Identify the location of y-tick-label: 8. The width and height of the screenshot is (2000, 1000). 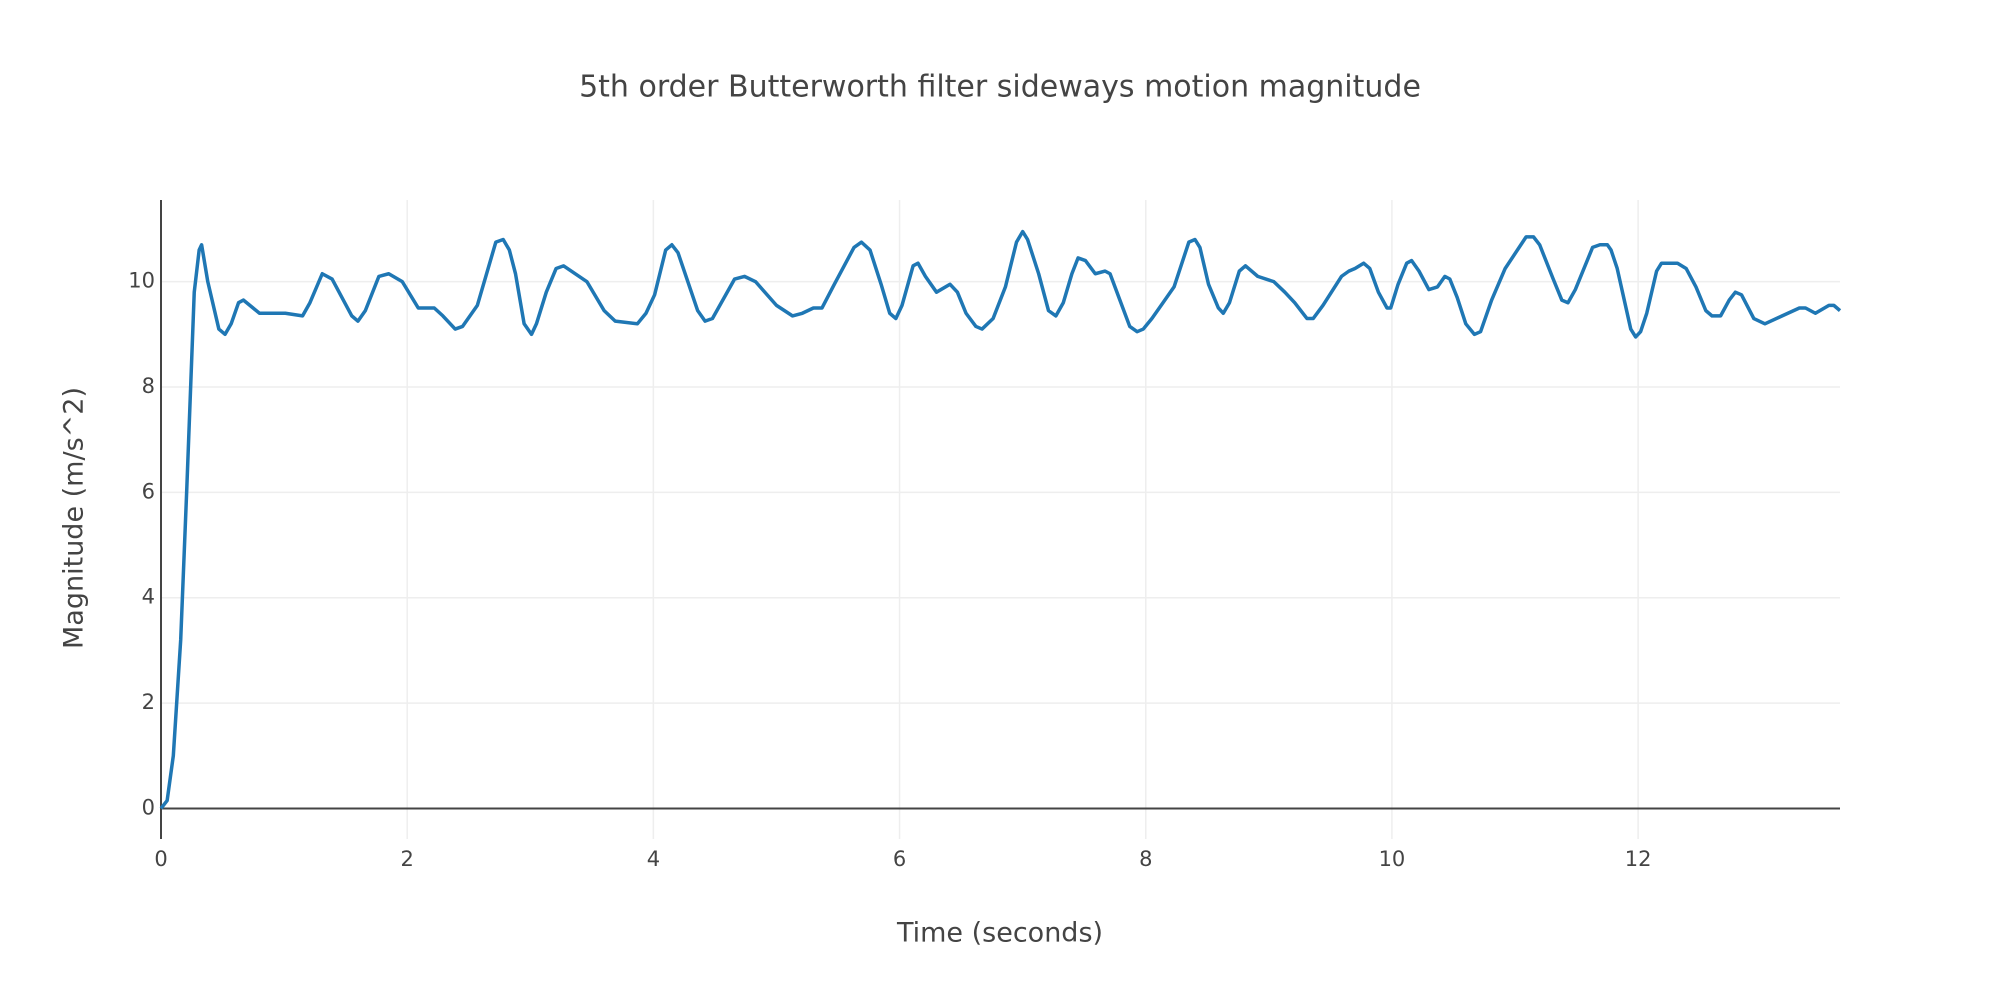
(148, 386).